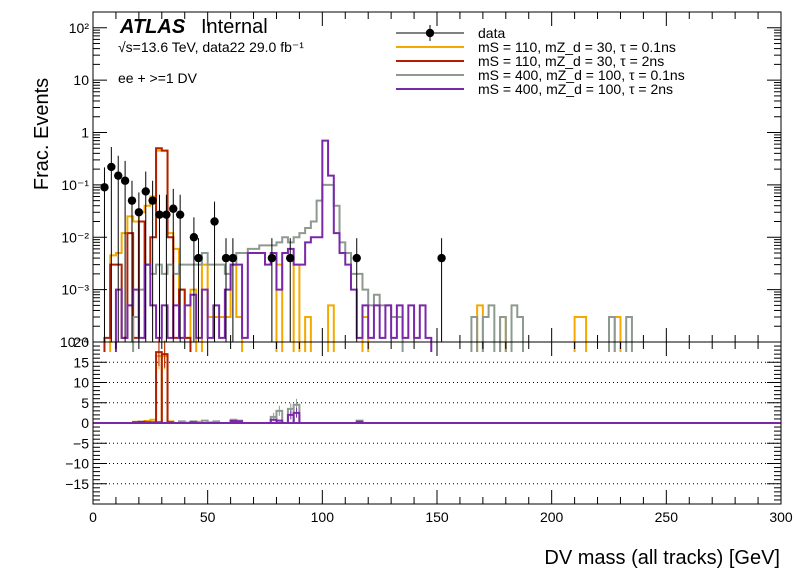 Image resolution: width=796 pixels, height=572 pixels. Describe the element at coordinates (662, 558) in the screenshot. I see `x-axis-title: DV mass (all tracks) [GeV]` at that location.